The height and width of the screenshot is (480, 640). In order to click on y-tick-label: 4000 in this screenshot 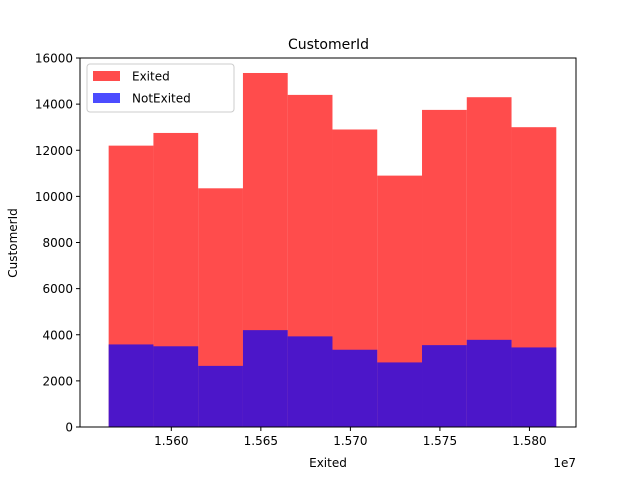, I will do `click(57, 335)`.